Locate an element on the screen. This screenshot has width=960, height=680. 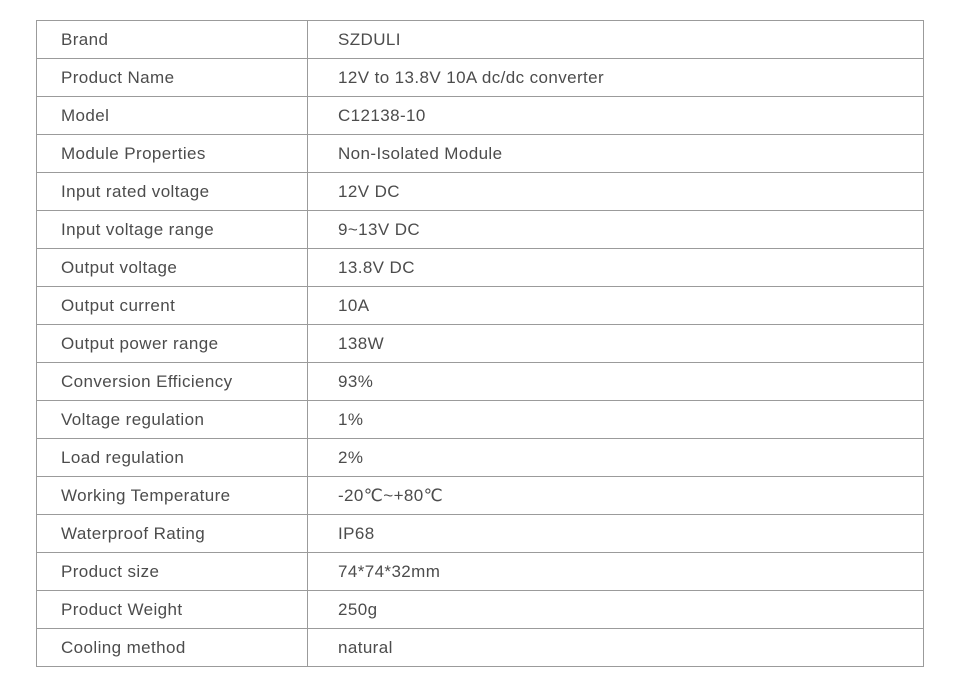
table-row: Model C12138-10 is located at coordinates (480, 115).